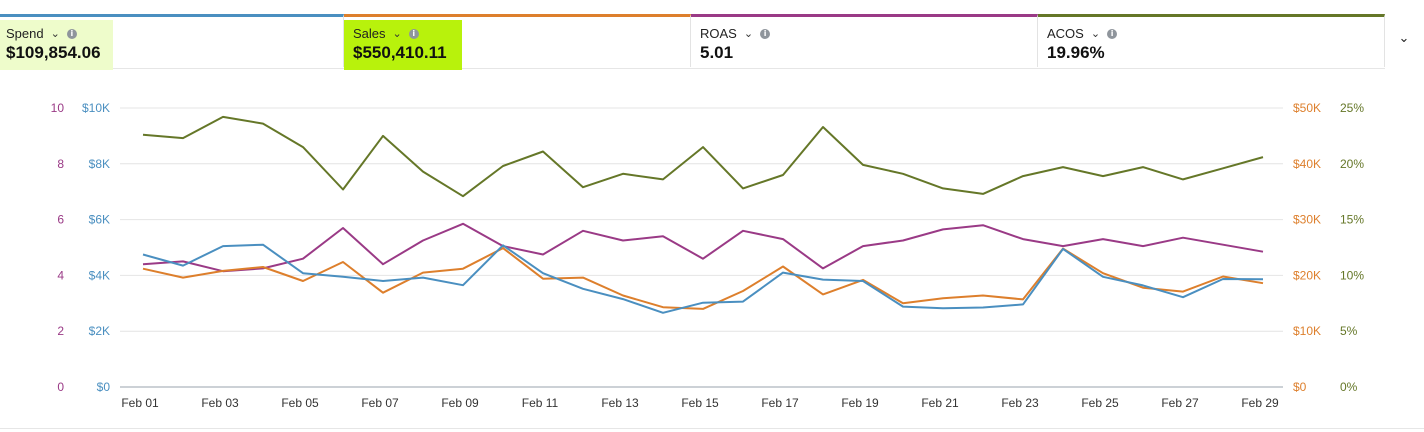 The image size is (1424, 432). What do you see at coordinates (1352, 108) in the screenshot?
I see `y-tick-label-acos: 25%` at bounding box center [1352, 108].